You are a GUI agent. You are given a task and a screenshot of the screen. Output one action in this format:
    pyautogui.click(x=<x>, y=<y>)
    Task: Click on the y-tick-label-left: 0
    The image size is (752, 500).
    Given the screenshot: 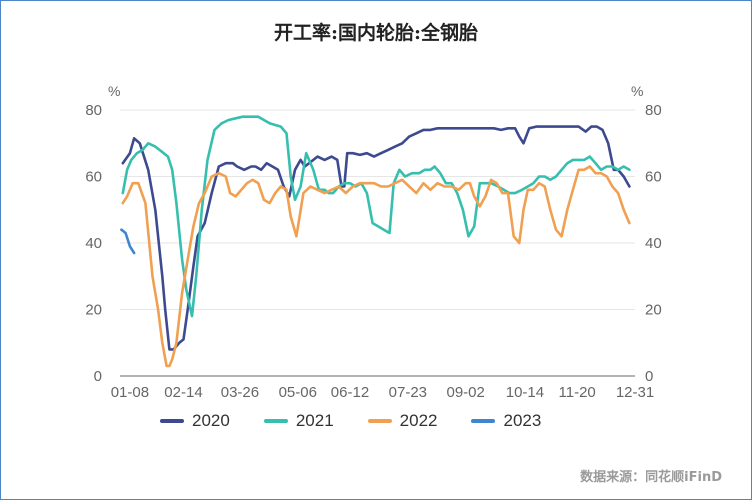 What is the action you would take?
    pyautogui.click(x=98, y=376)
    